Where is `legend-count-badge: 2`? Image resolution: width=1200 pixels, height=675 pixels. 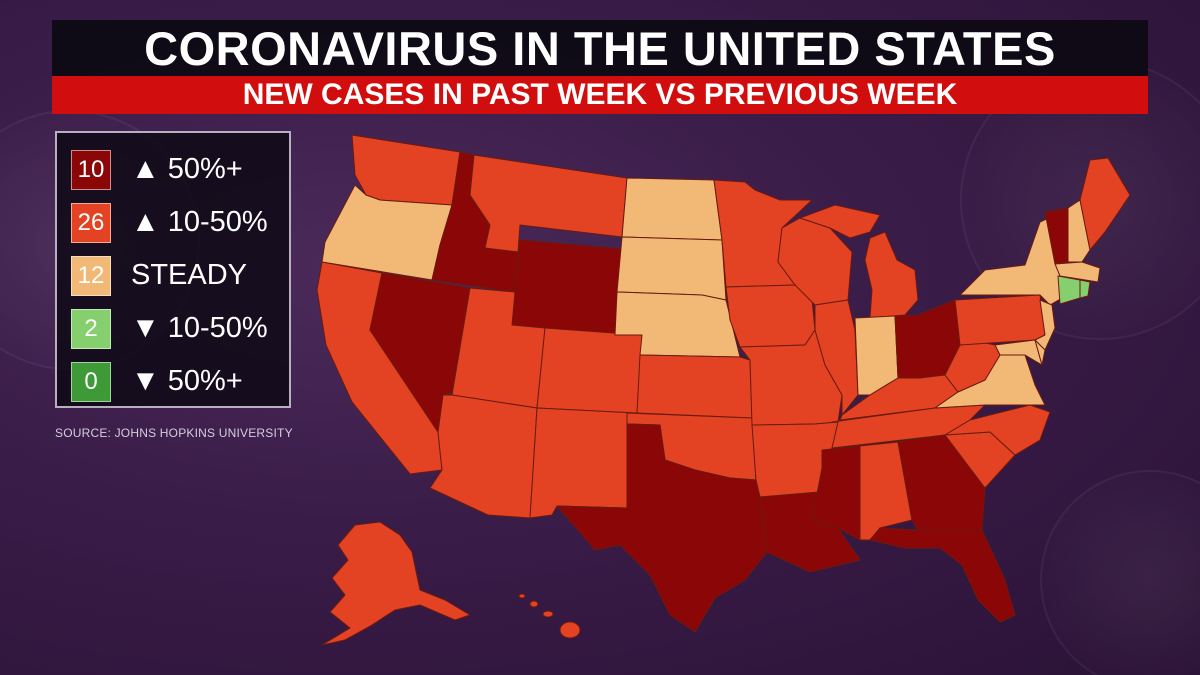 legend-count-badge: 2 is located at coordinates (91, 328).